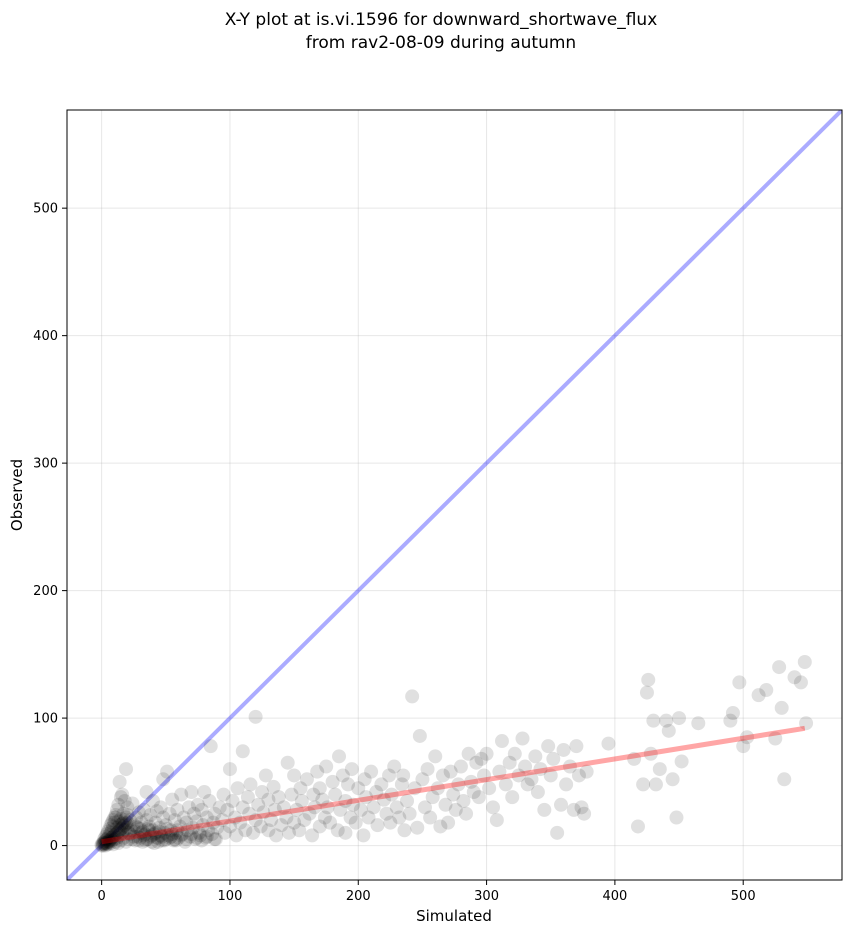 This screenshot has height=934, width=851. What do you see at coordinates (441, 43) in the screenshot?
I see `chart-title-line-2: from rav2-08-09 during autumn` at bounding box center [441, 43].